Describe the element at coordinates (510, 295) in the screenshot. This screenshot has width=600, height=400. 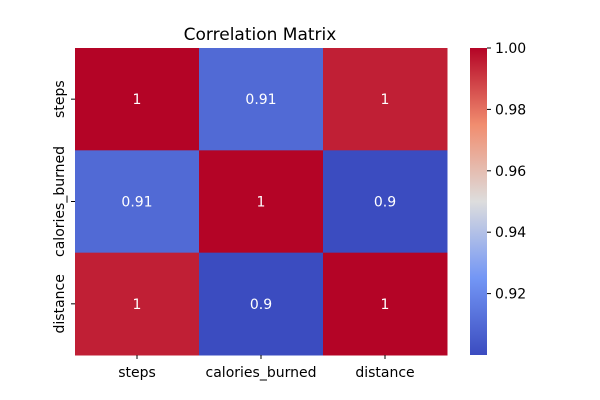
I see `colorbar-tick-label: 0.92` at that location.